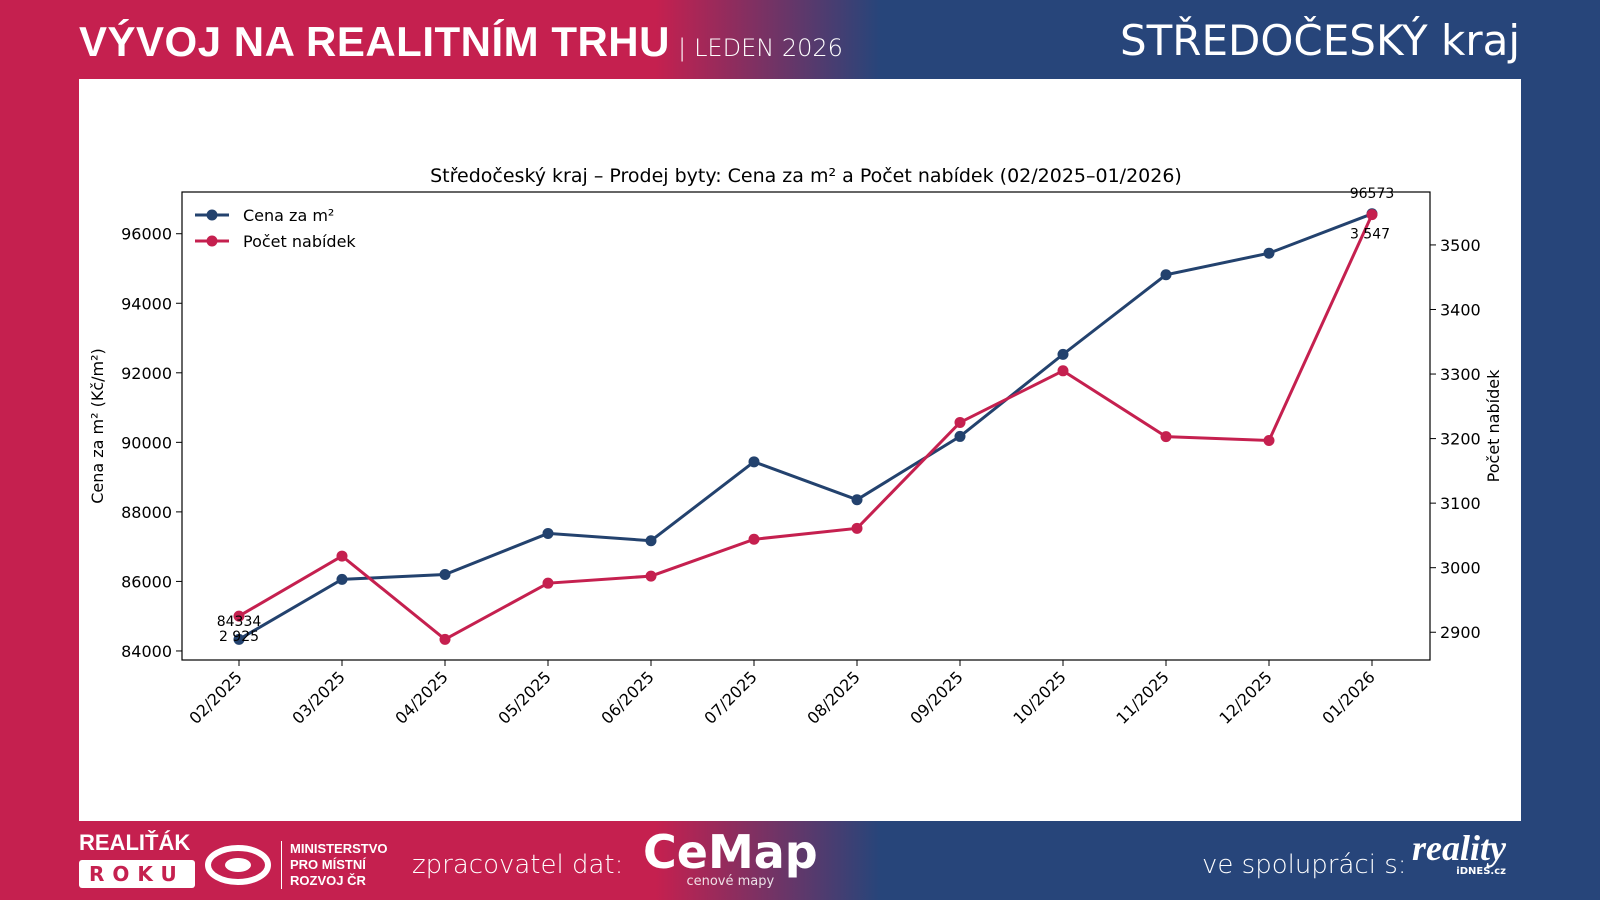 The image size is (1600, 900). Describe the element at coordinates (1319, 40) in the screenshot. I see `region-title: STŘEDOČESKÝ kraj` at that location.